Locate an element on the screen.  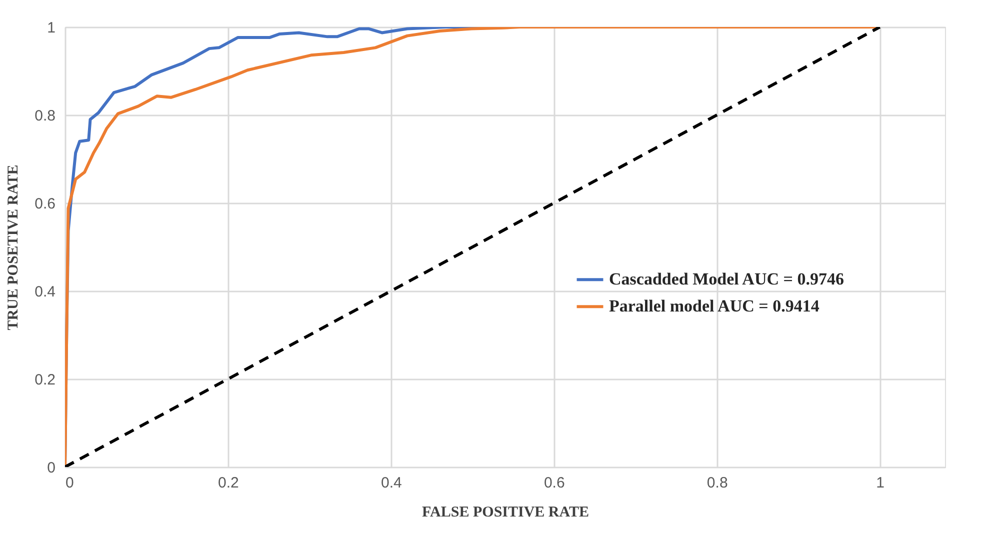
x-tick-label: 0.6 is located at coordinates (554, 483).